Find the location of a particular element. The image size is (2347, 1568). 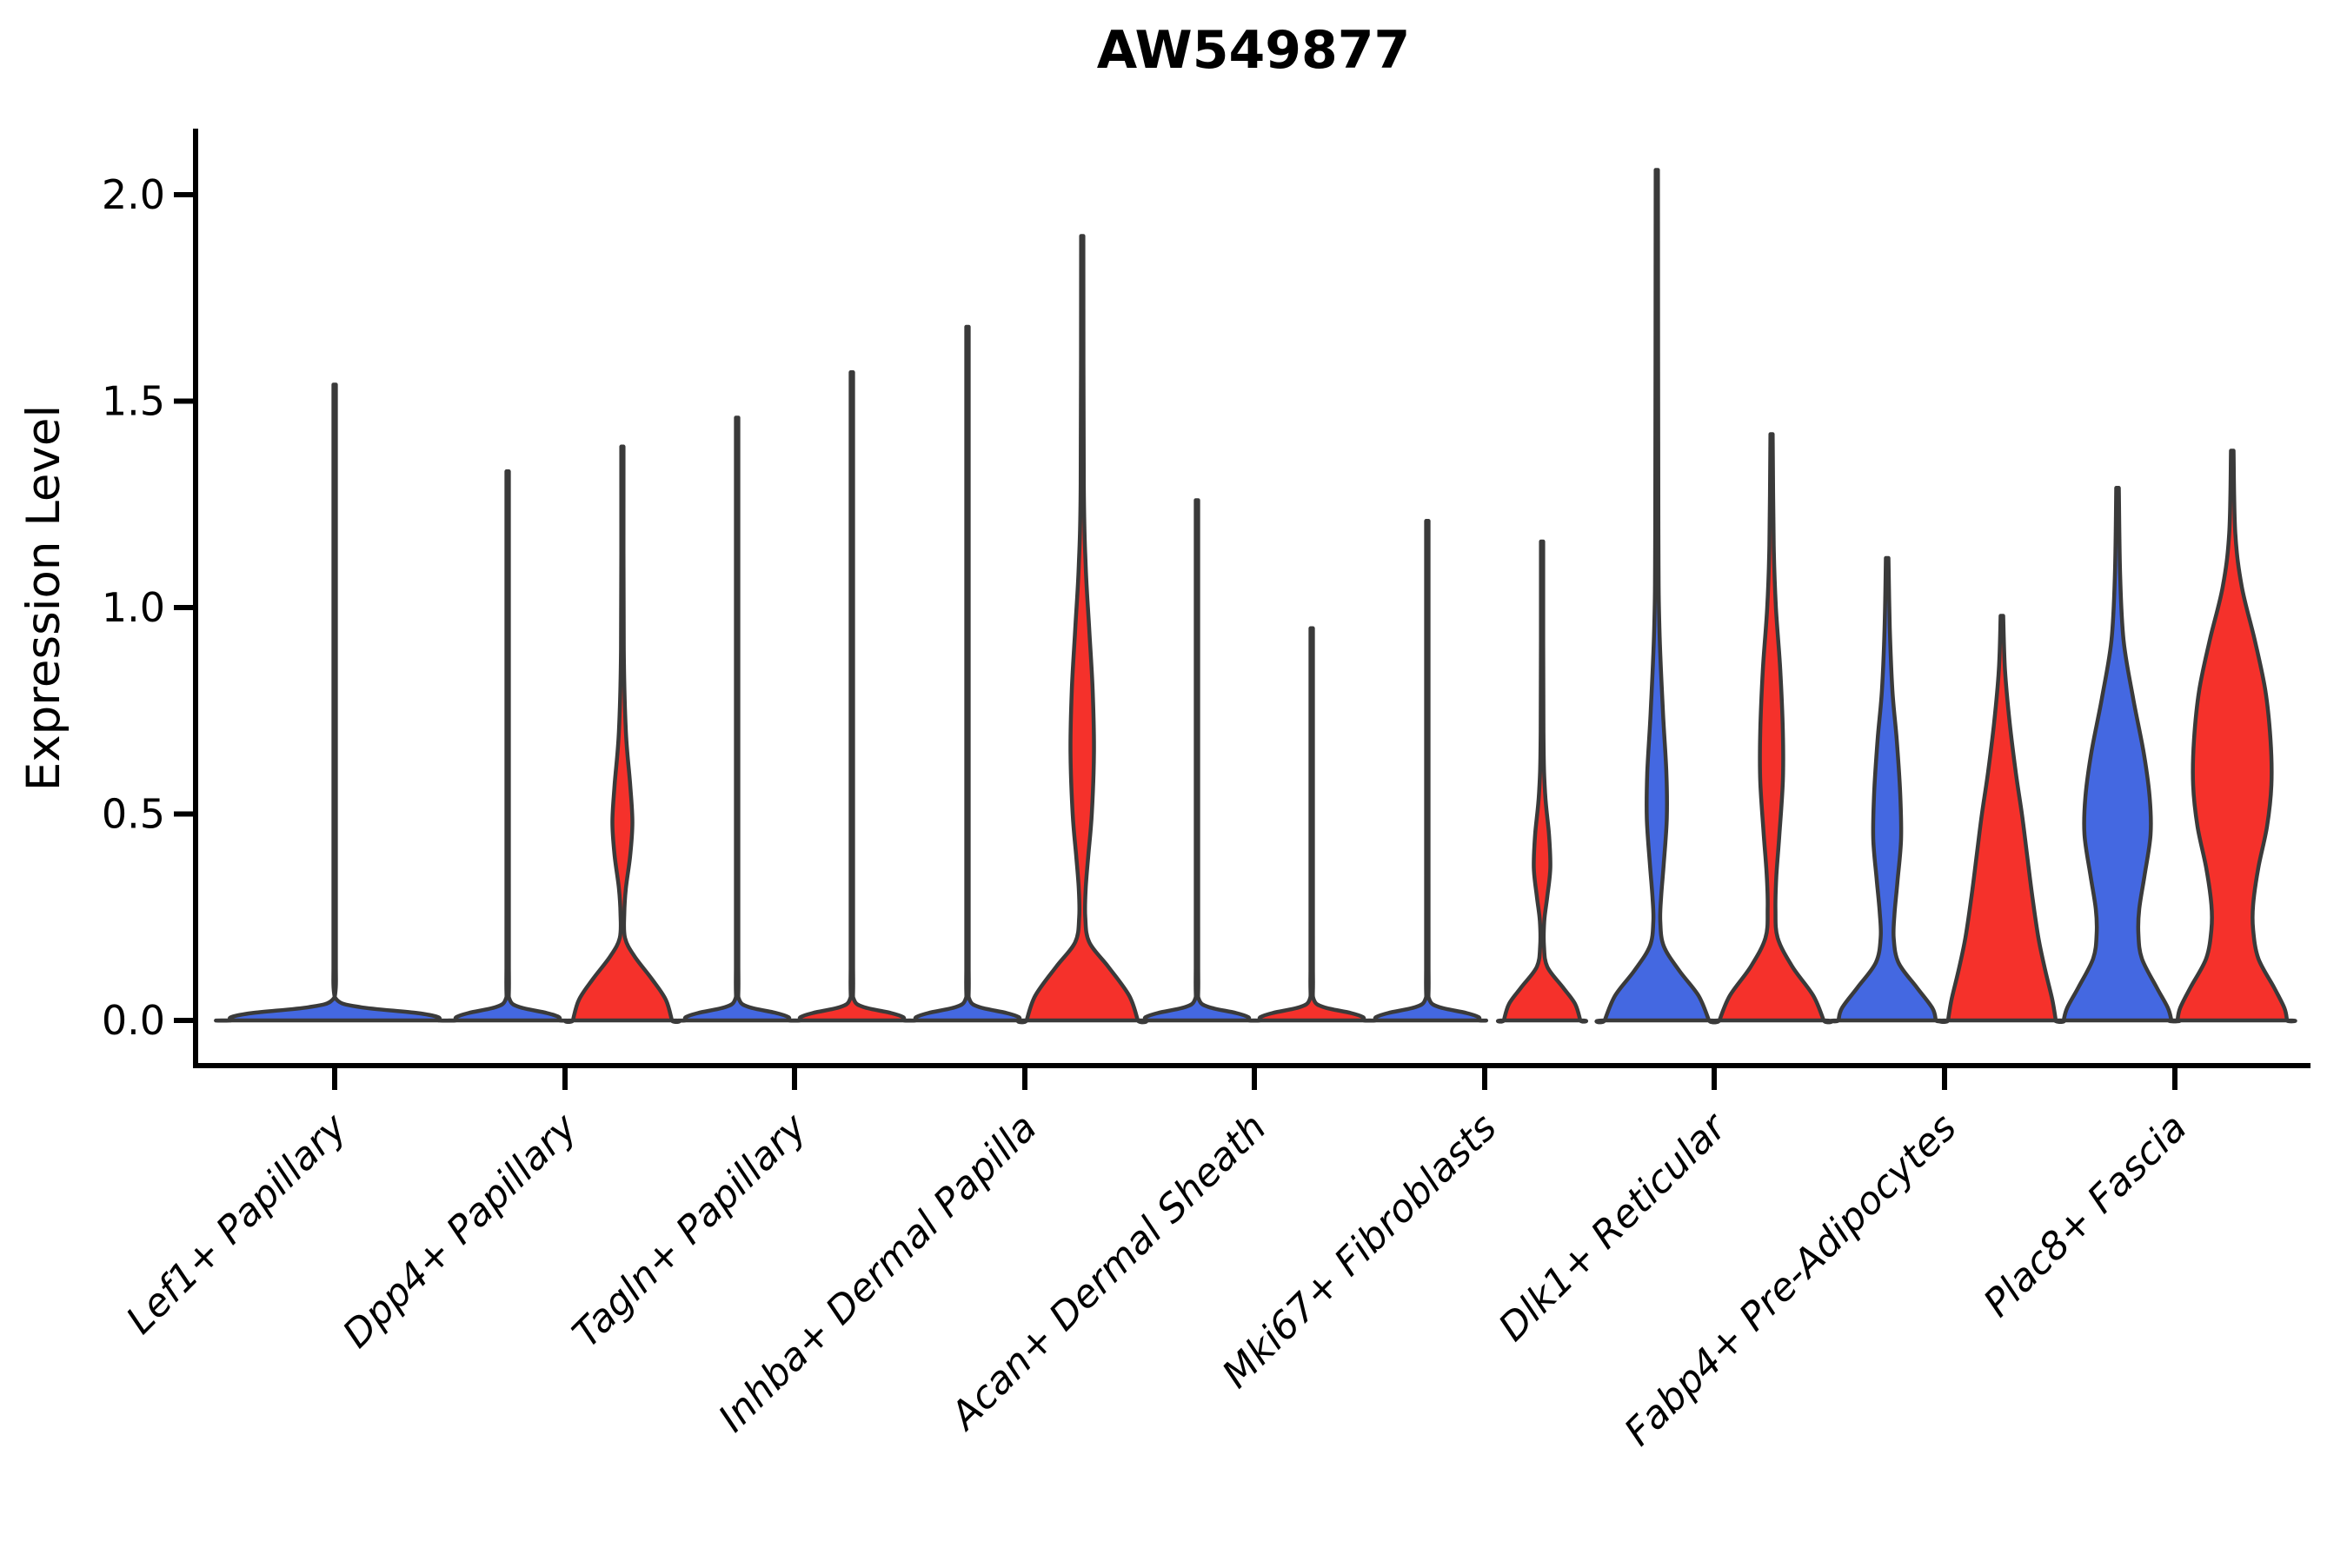

x-tick-label: Dpp4+ Papillary is located at coordinates (461, 1231).